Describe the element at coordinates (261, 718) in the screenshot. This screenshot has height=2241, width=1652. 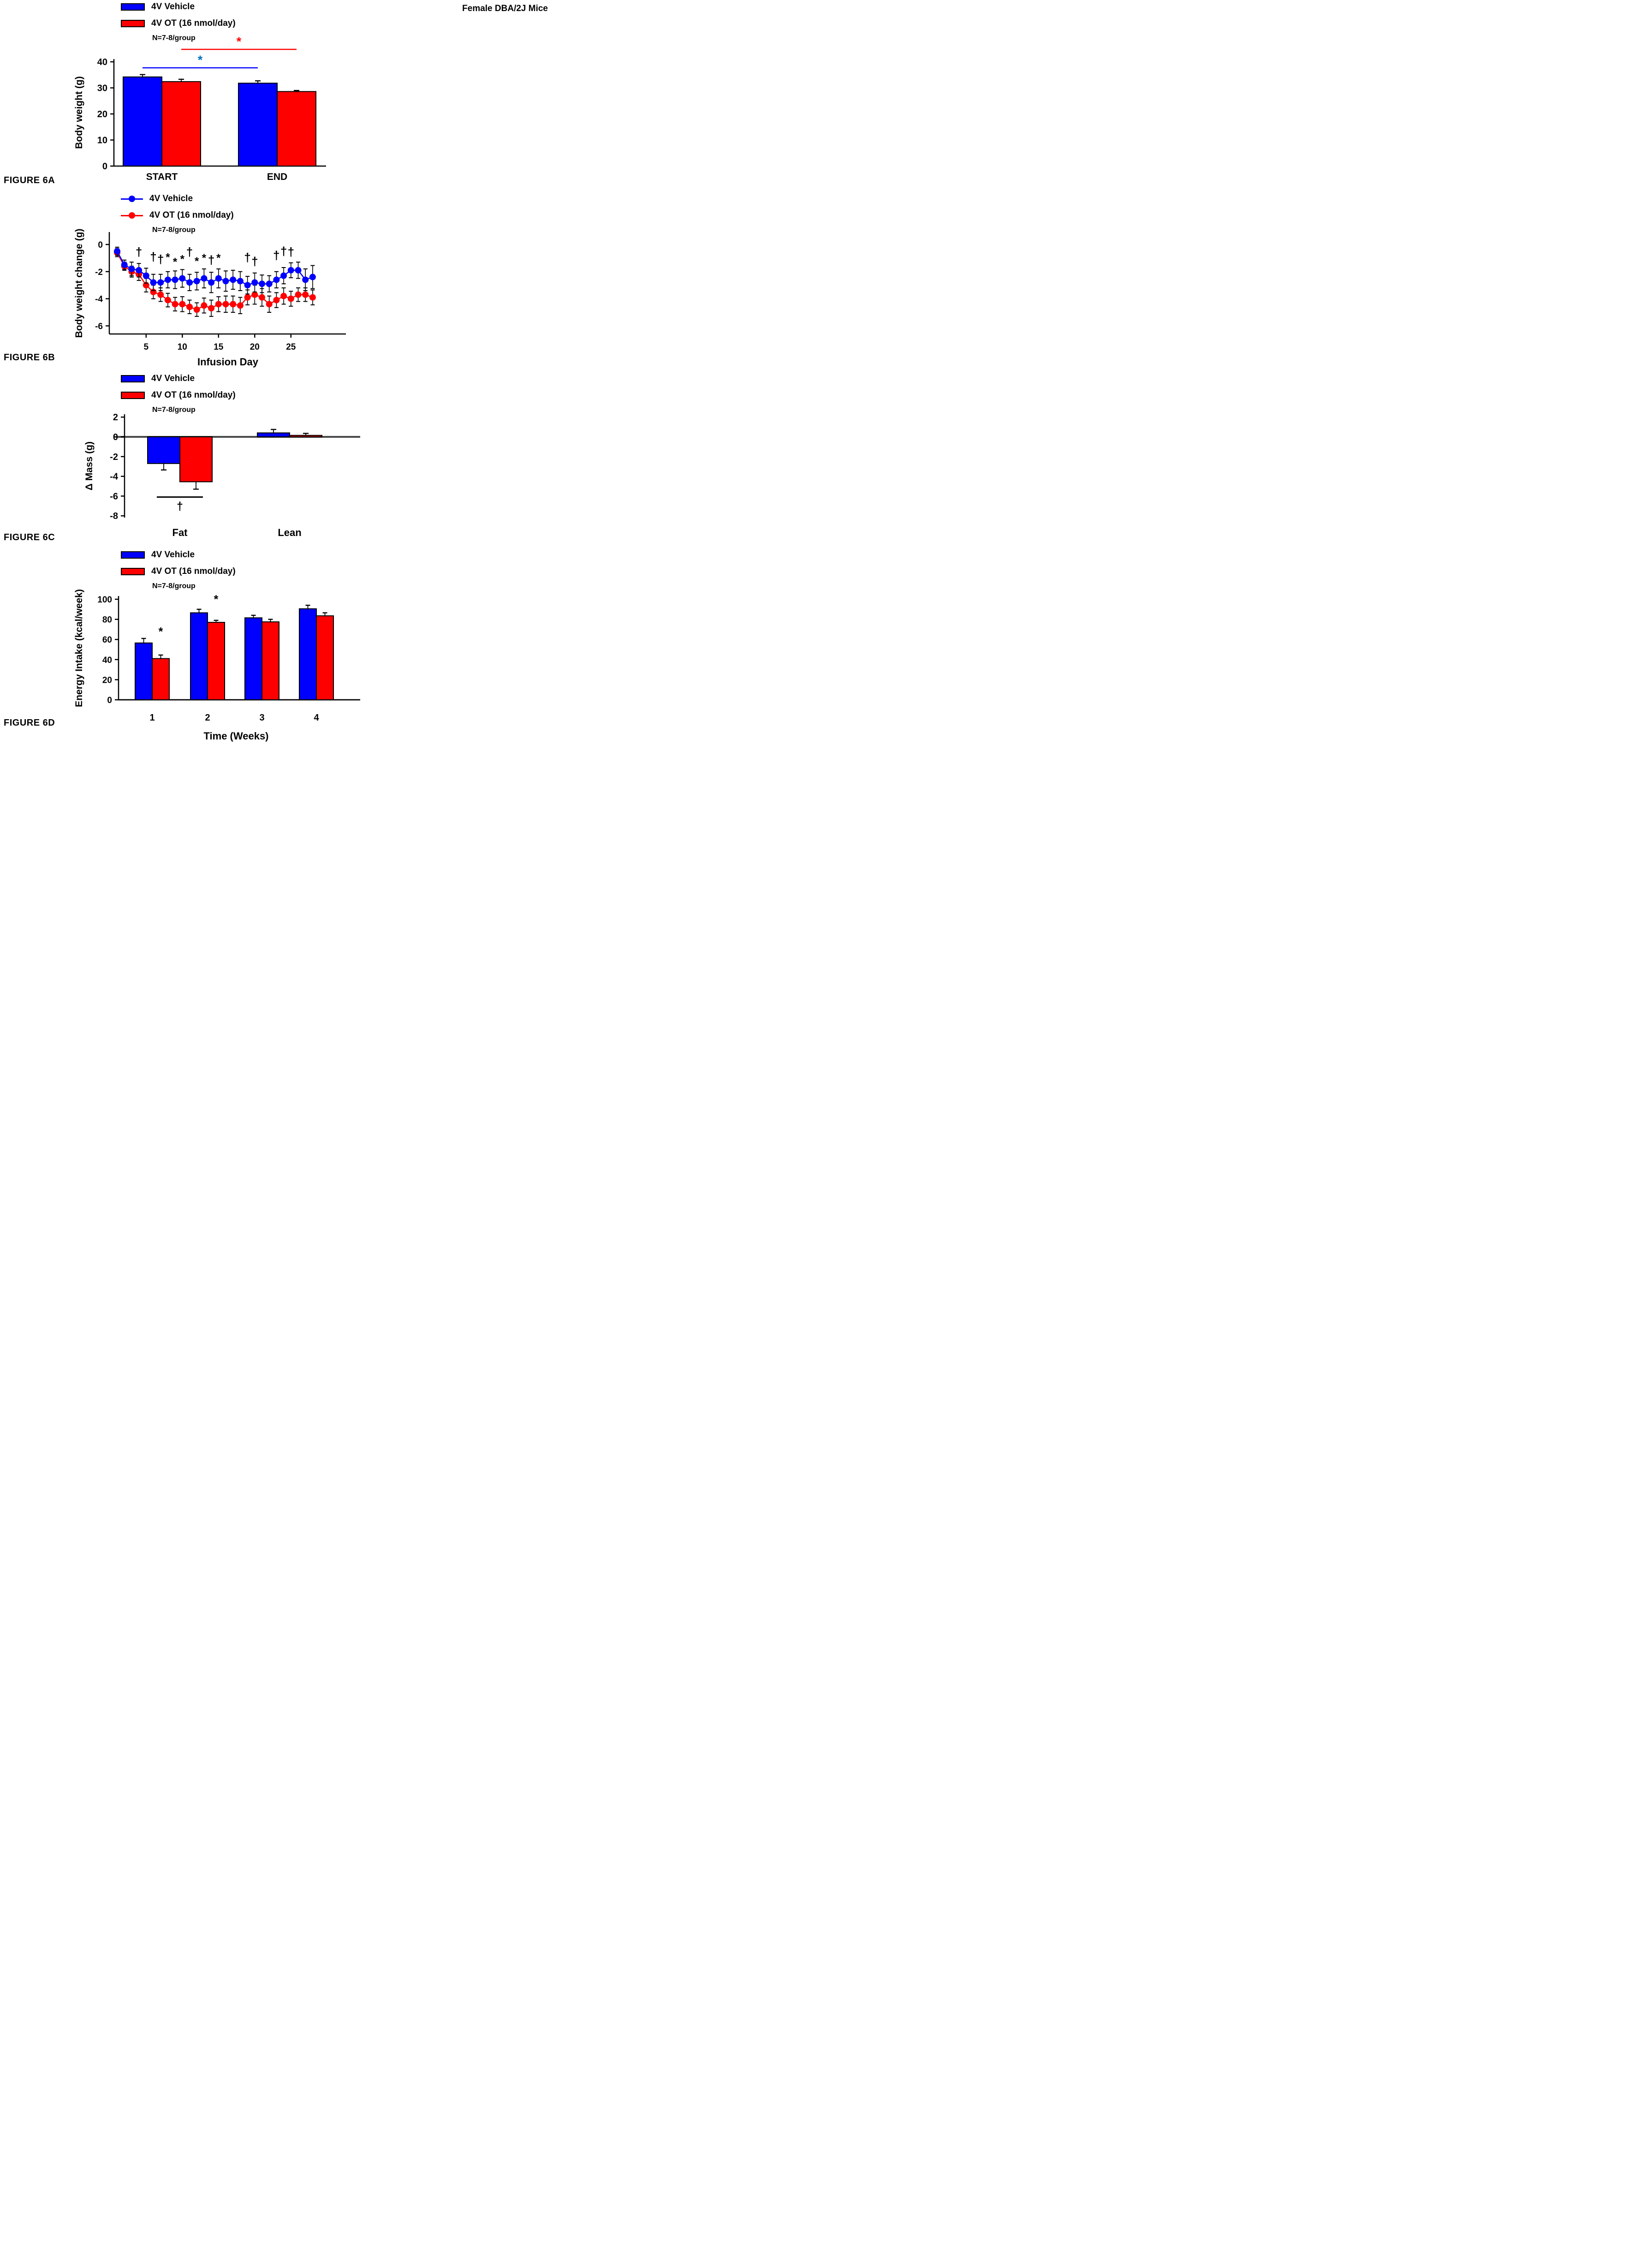
I see `x-category-label: 3` at that location.